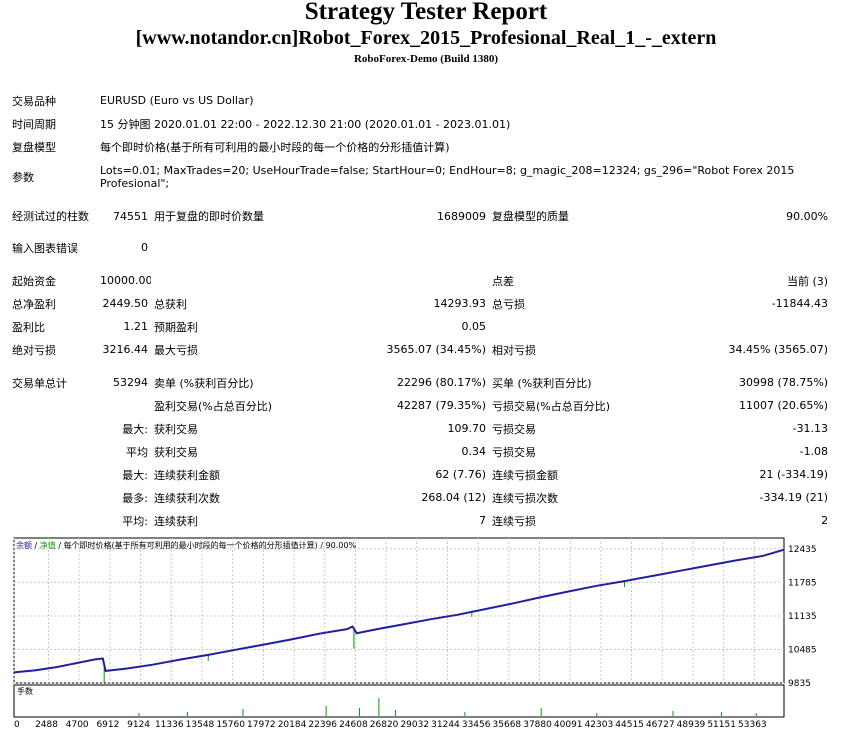 This screenshot has width=852, height=737. Describe the element at coordinates (474, 326) in the screenshot. I see `value: 0.05` at that location.